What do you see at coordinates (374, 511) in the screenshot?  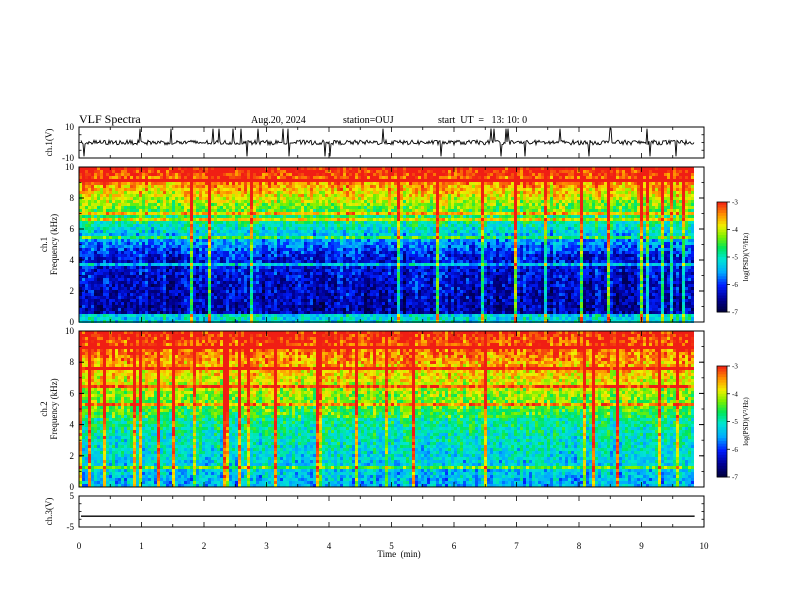 I see `ch3-waveform-panel: 5 -5 ch.3(V)` at bounding box center [374, 511].